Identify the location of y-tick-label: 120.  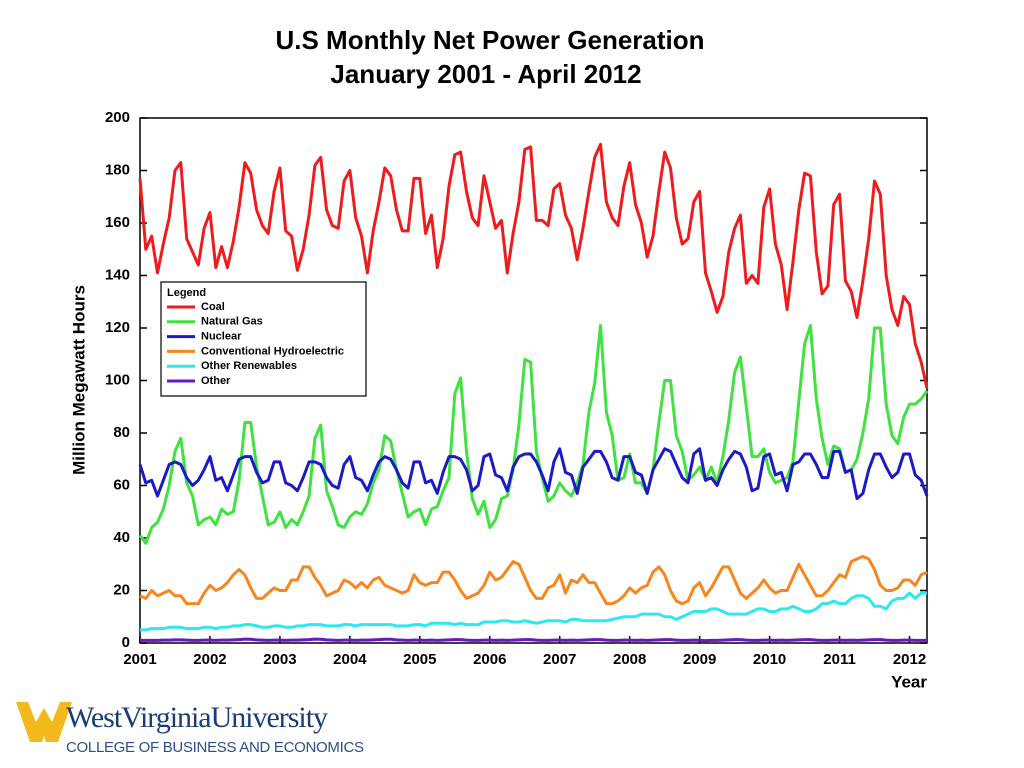
(117, 327).